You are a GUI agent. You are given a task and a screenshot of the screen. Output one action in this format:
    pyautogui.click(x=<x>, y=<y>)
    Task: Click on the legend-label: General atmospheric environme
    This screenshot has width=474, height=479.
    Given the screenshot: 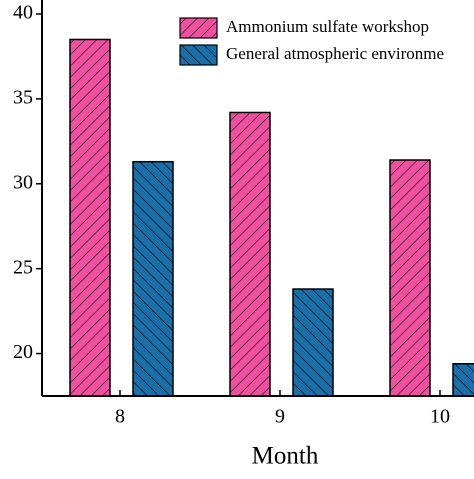 What is the action you would take?
    pyautogui.click(x=335, y=53)
    